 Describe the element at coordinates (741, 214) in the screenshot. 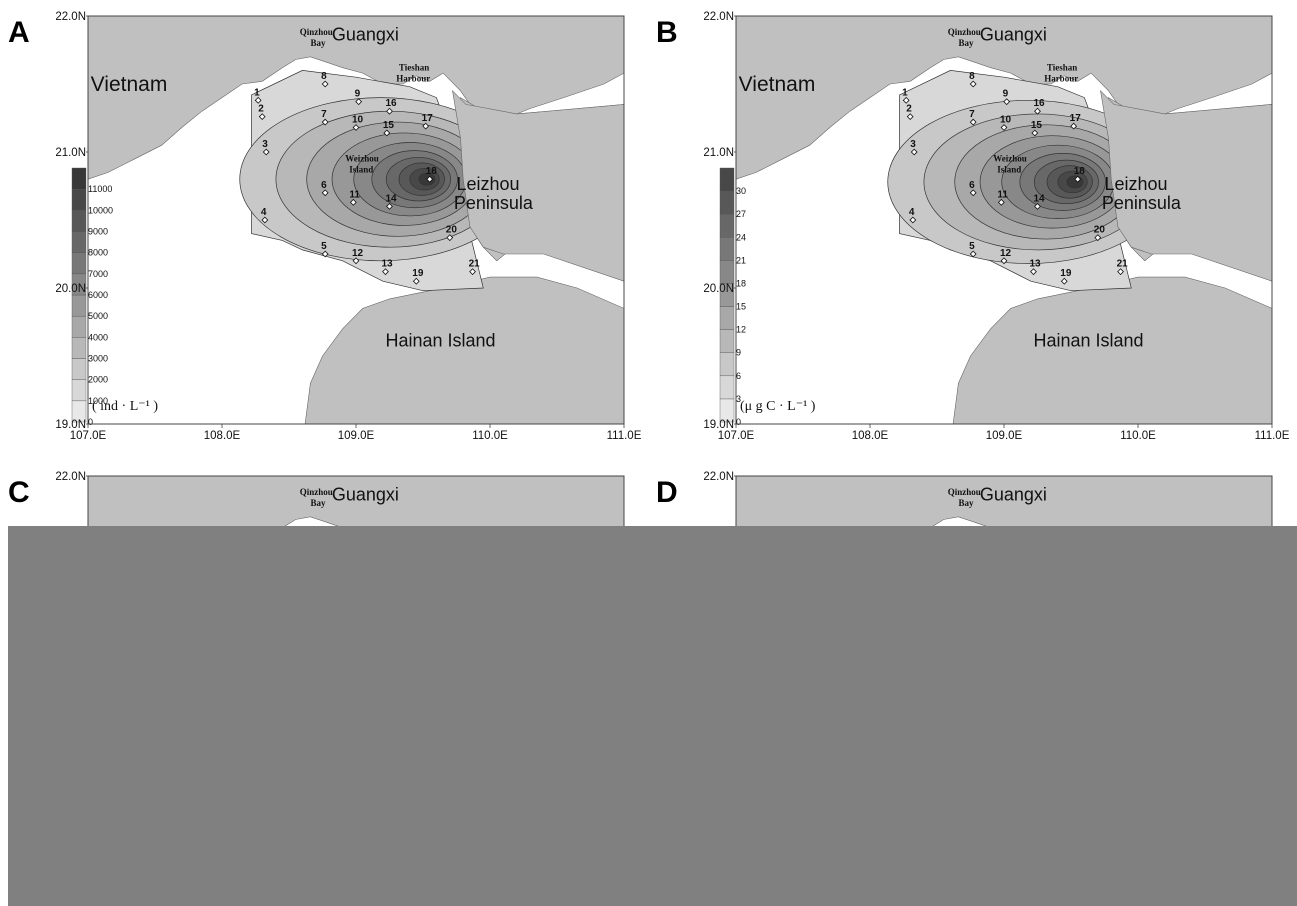

I see `legend-tick-label: 27` at that location.